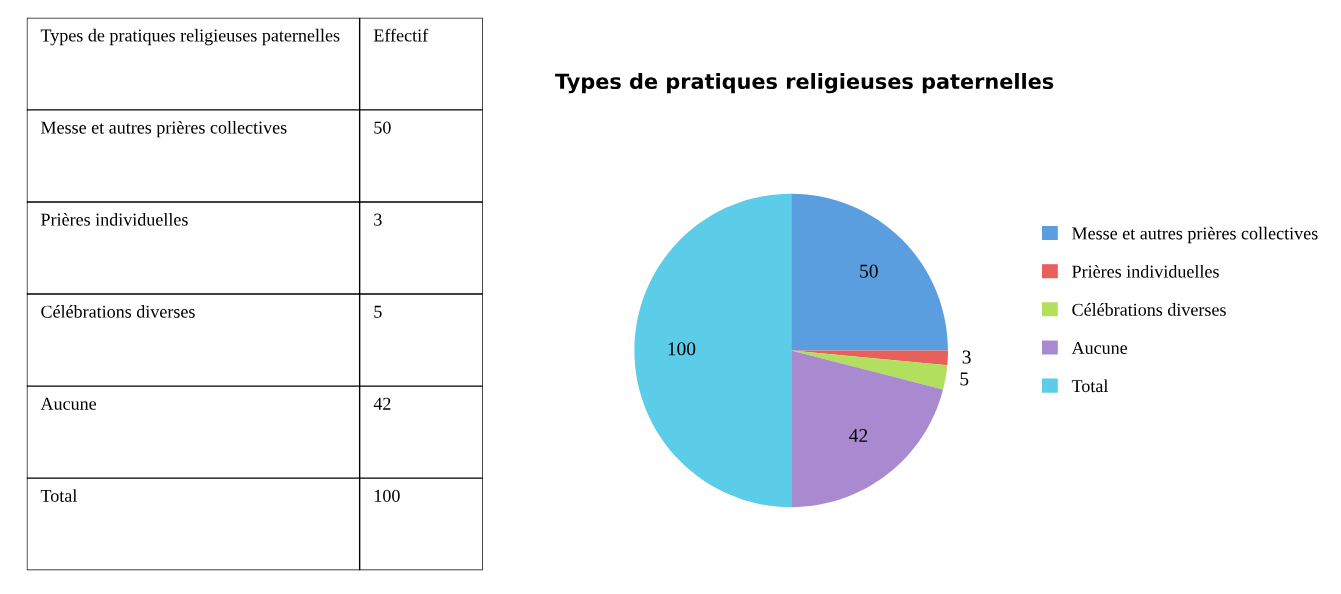  I want to click on category-label: Aucune, so click(68, 403).